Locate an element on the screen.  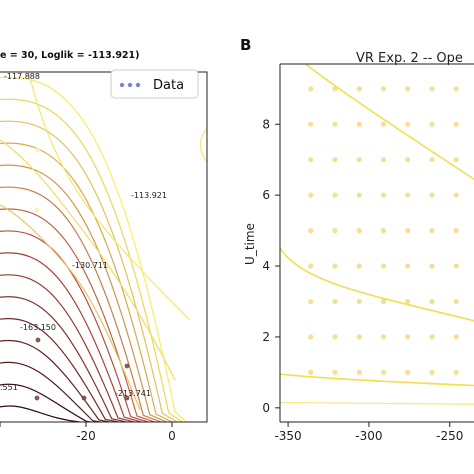
panel-a-legend: Data is located at coordinates (154, 84).